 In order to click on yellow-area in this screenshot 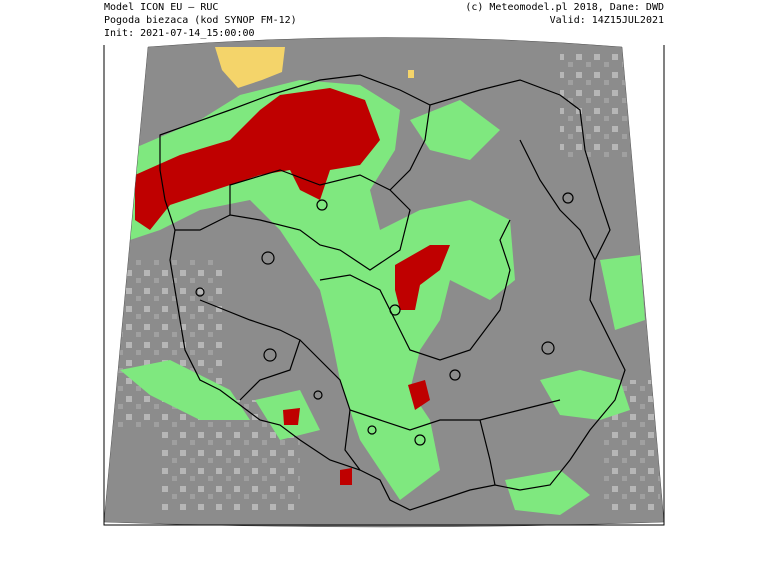, I will do `click(314, 67)`.